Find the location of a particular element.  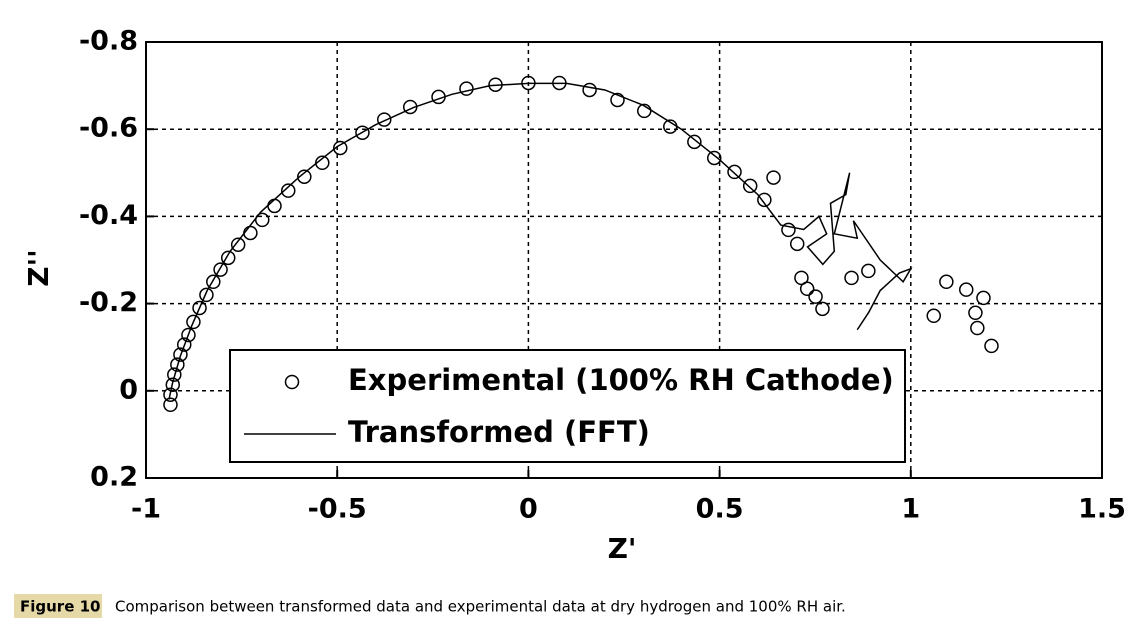

x-tick-label: 0.5 is located at coordinates (720, 509).